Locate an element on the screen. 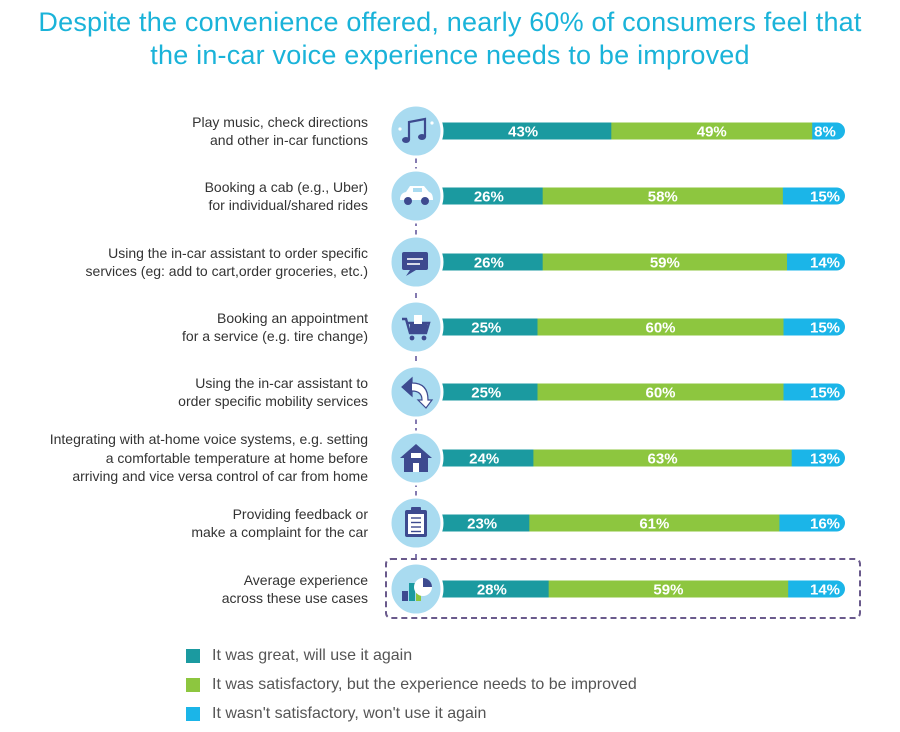 The width and height of the screenshot is (900, 732). legend-item-great: It was great, will use it again is located at coordinates (411, 655).